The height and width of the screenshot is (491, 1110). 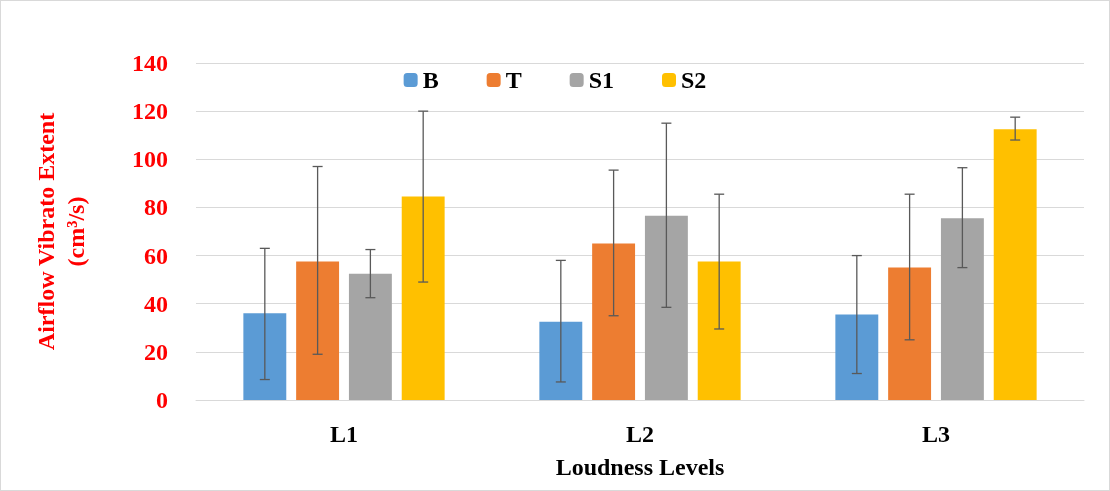 I want to click on y-tick-label: 60, so click(x=156, y=255).